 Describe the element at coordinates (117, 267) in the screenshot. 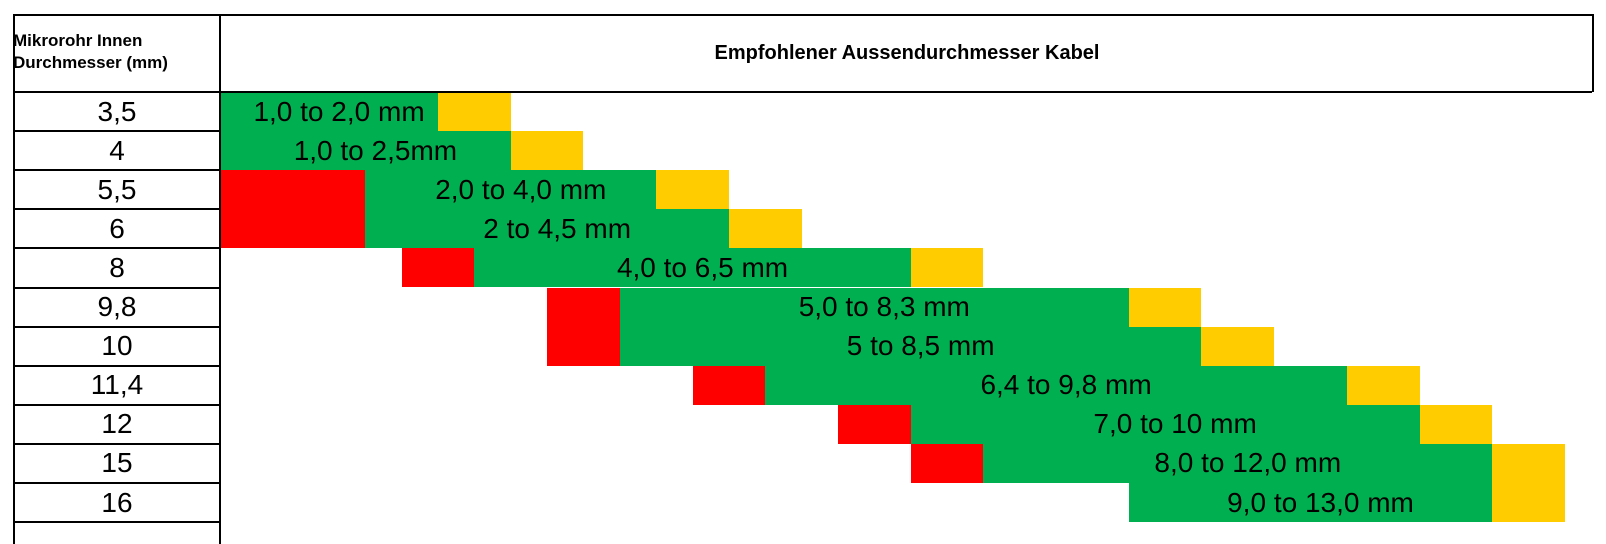

I see `row-id: 8` at that location.